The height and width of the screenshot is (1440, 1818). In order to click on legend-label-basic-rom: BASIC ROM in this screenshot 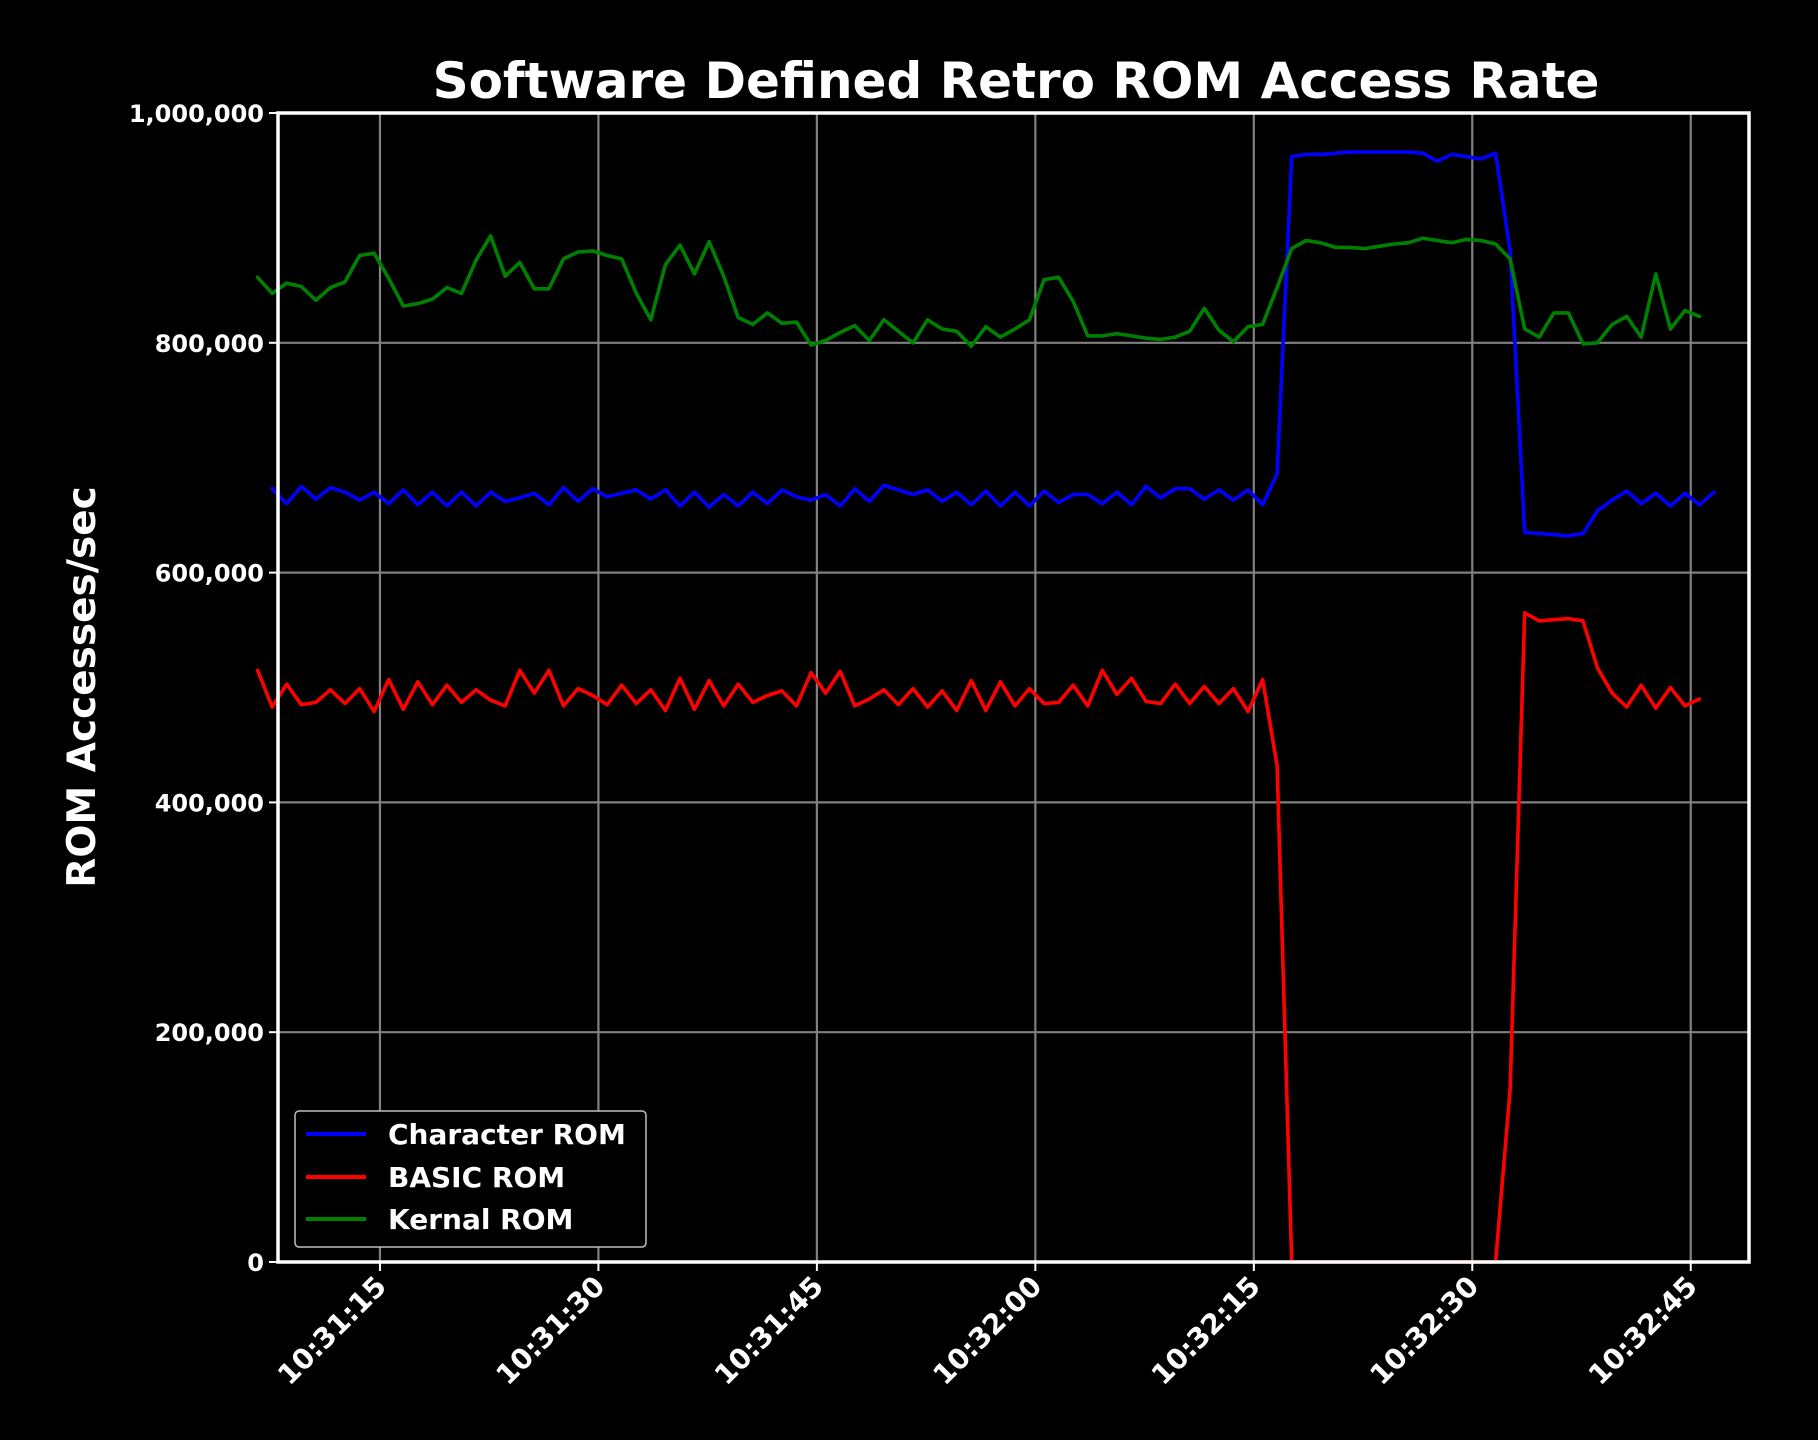, I will do `click(476, 1177)`.